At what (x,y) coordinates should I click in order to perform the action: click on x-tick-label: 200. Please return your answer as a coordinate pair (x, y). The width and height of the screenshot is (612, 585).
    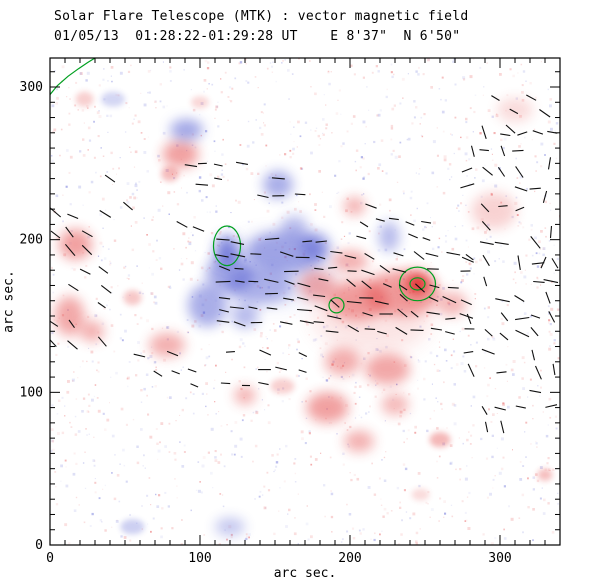
    Looking at the image, I should click on (349, 558).